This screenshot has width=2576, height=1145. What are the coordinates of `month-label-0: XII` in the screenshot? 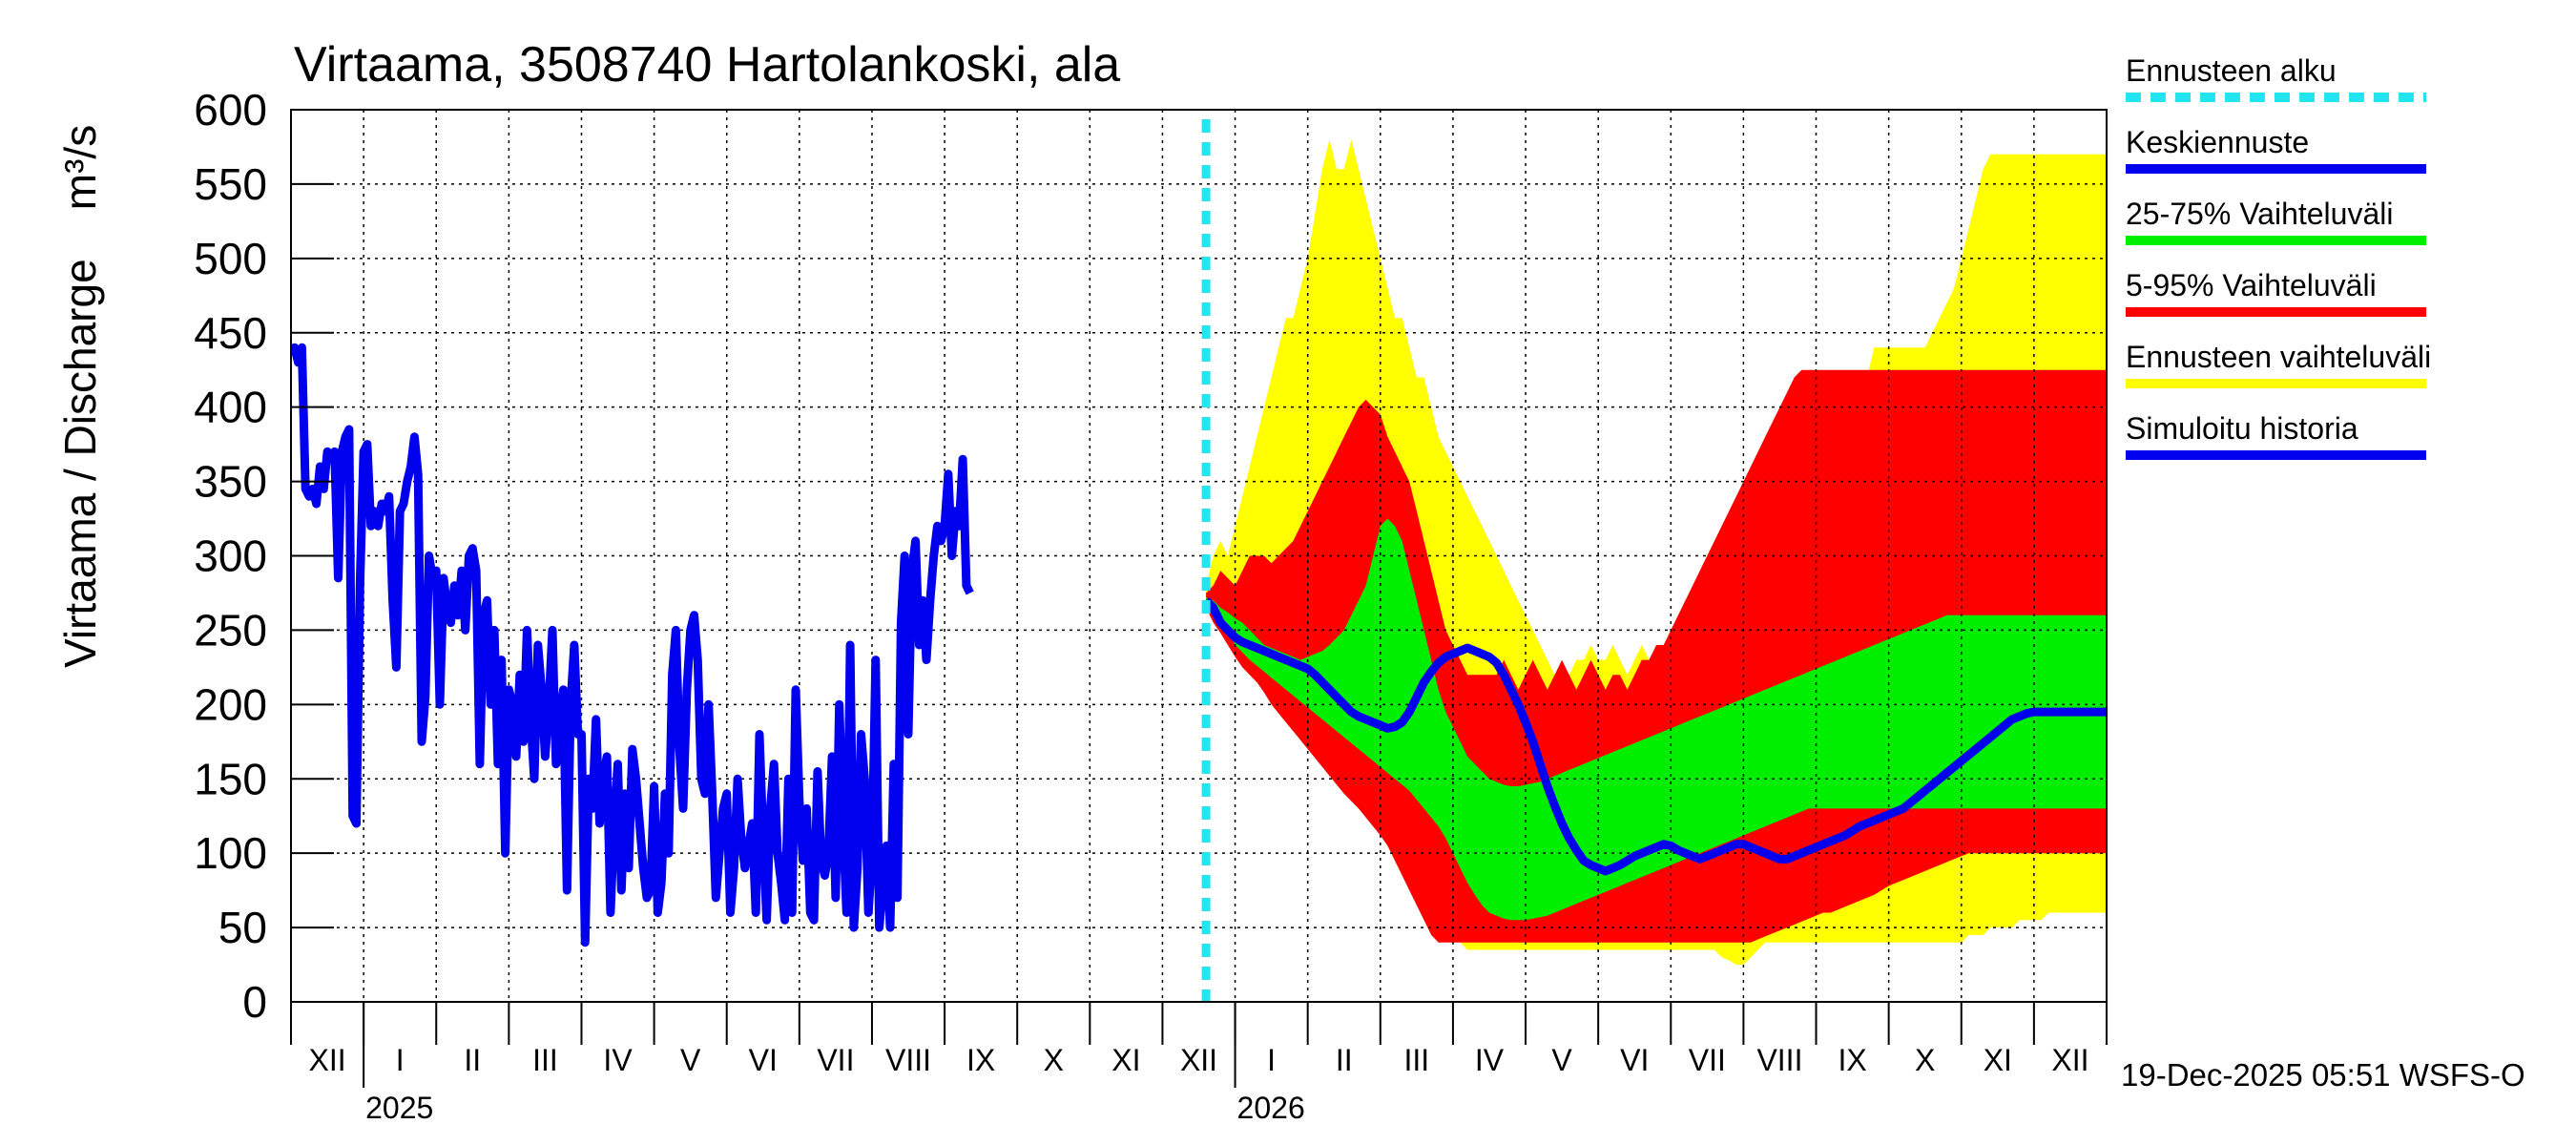 It's located at (326, 1060).